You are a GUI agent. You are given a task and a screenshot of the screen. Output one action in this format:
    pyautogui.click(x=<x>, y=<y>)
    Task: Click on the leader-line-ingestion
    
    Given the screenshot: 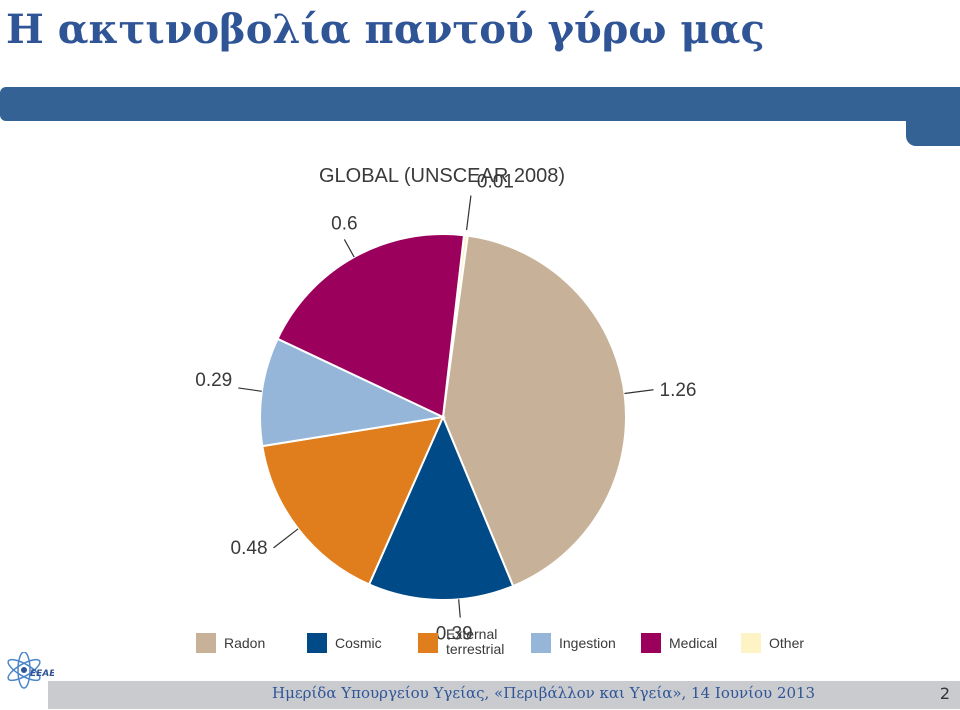 What is the action you would take?
    pyautogui.click(x=250, y=389)
    